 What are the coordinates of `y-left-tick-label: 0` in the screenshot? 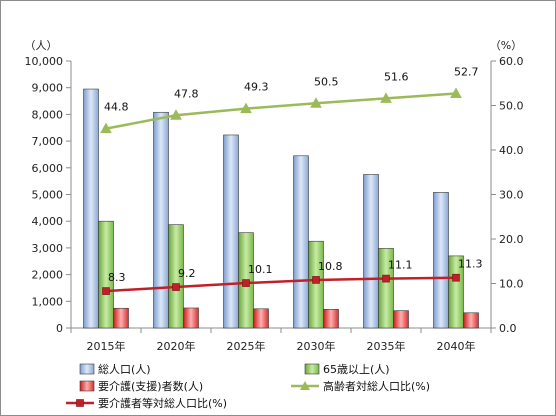 It's located at (59, 328).